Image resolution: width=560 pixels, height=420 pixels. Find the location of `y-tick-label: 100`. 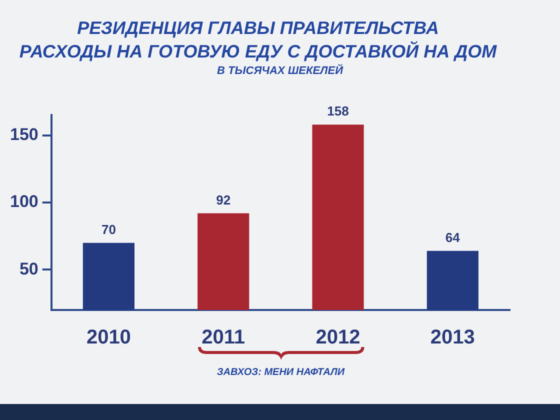

y-tick-label: 100 is located at coordinates (24, 202).